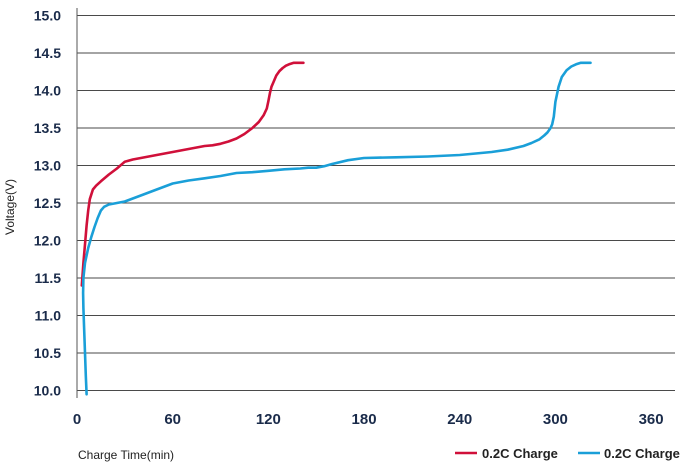  What do you see at coordinates (47, 16) in the screenshot?
I see `y-tick-label: 15.0` at bounding box center [47, 16].